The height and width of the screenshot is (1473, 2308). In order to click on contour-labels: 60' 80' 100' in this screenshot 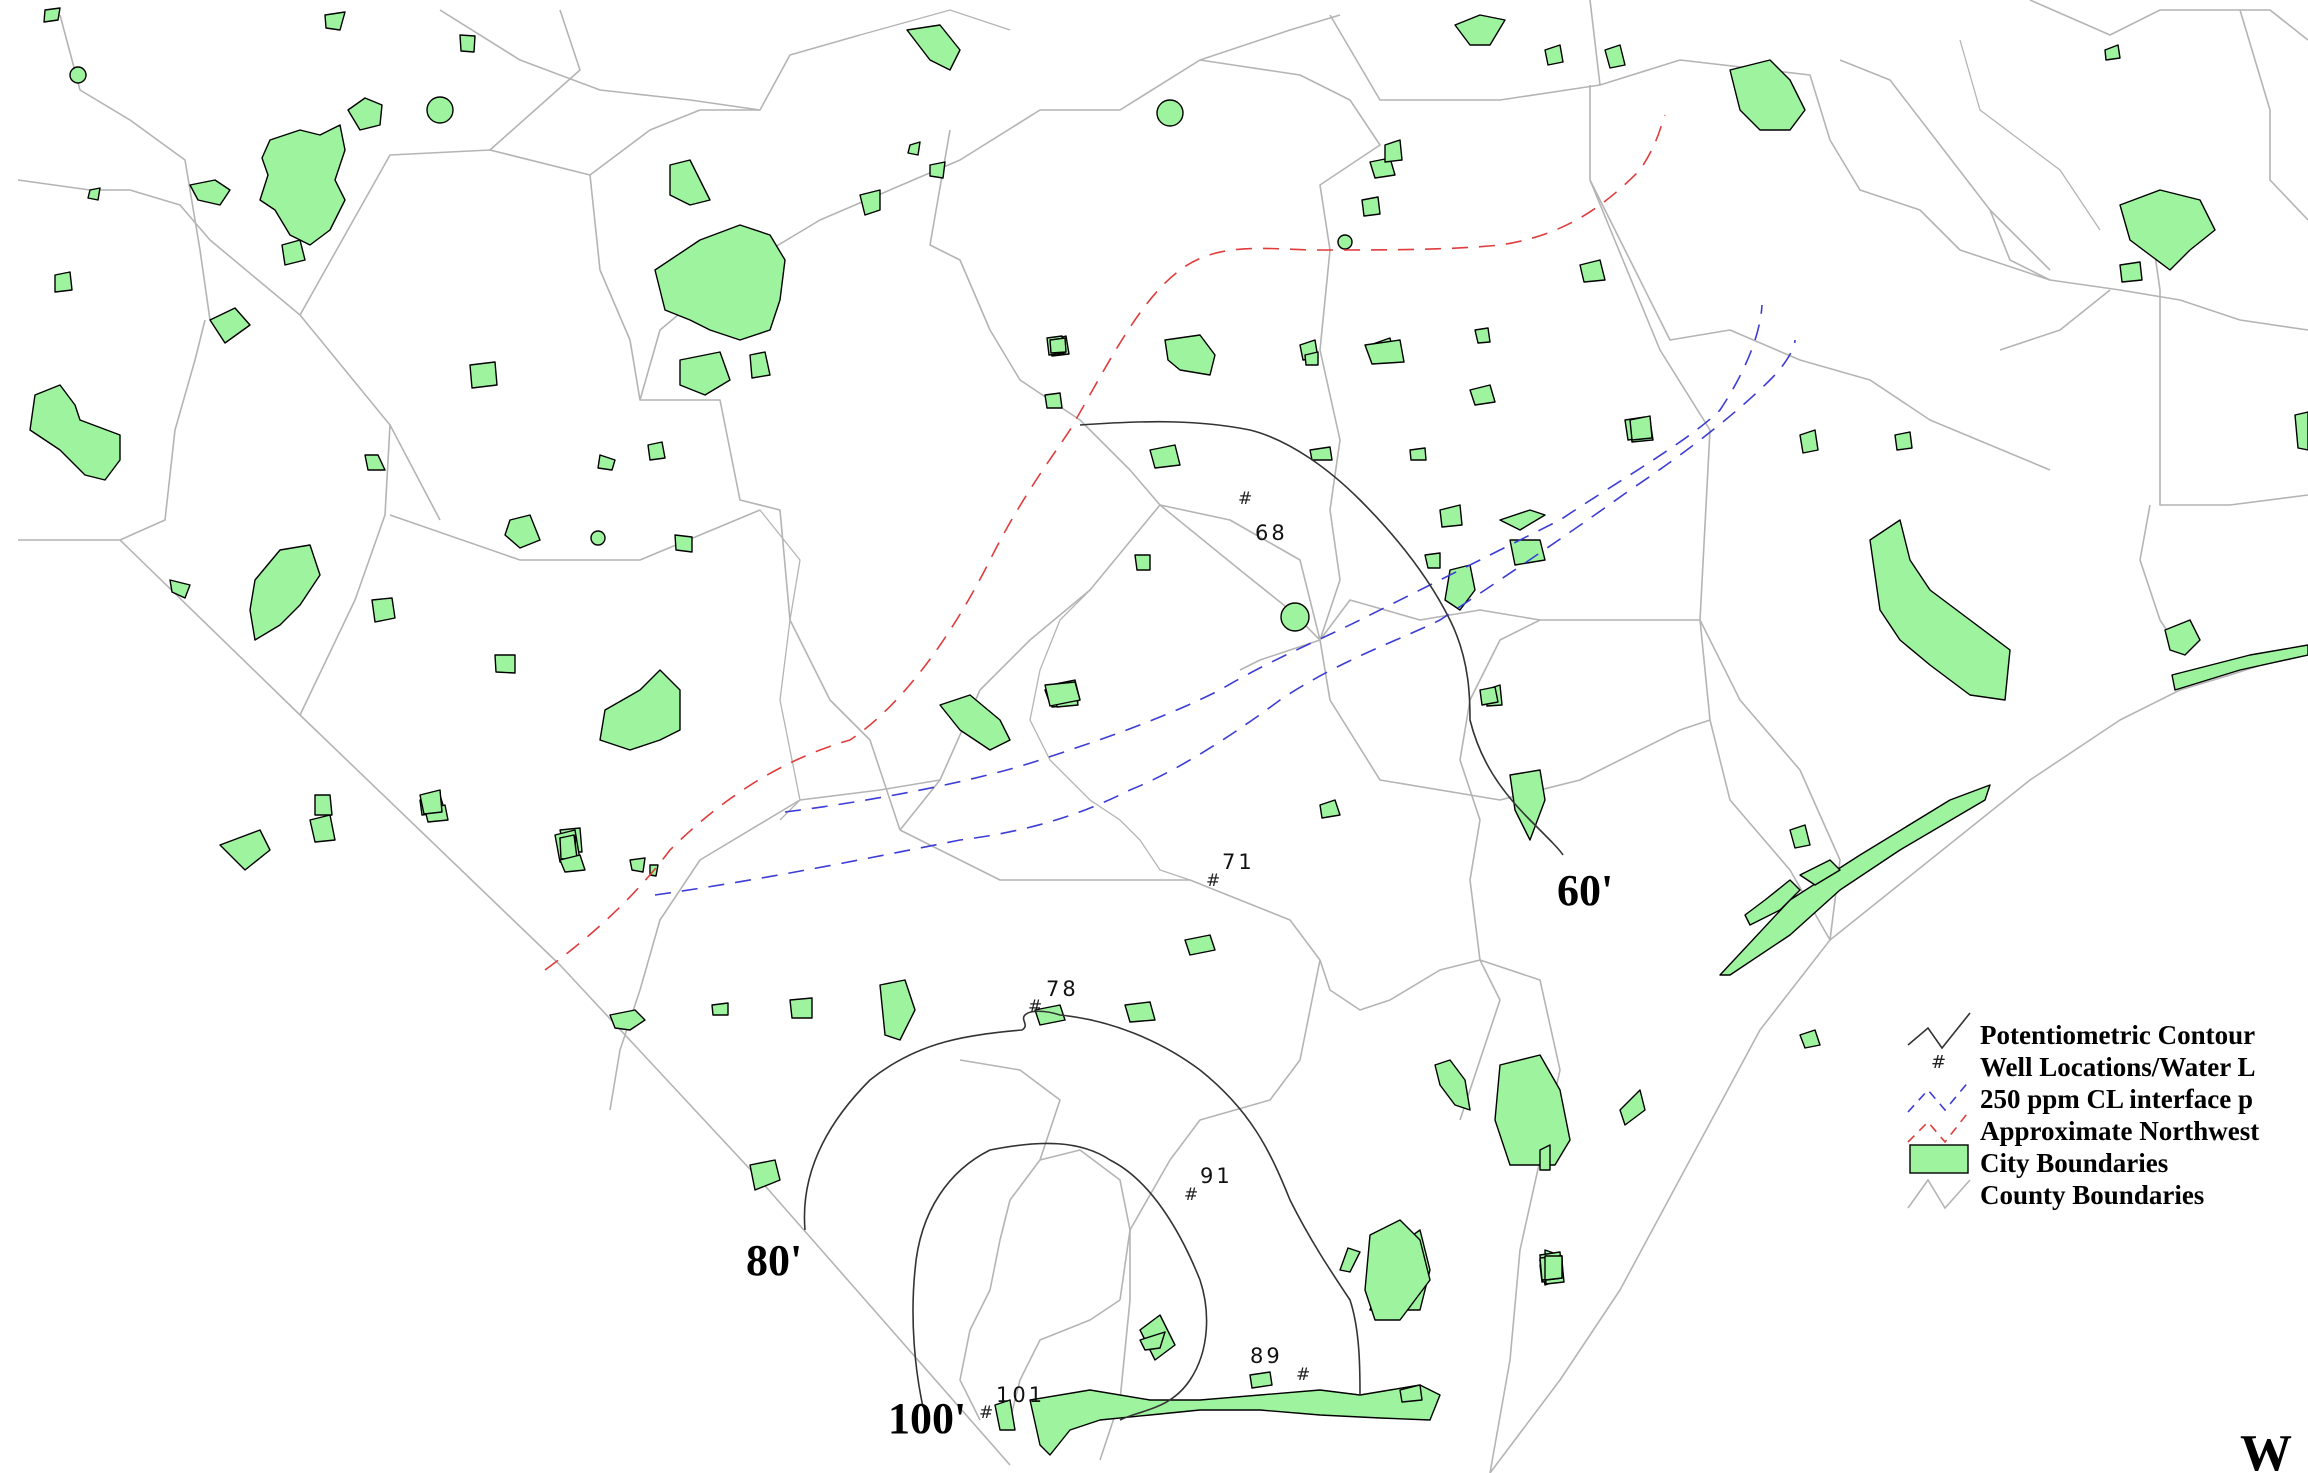, I will do `click(1179, 1154)`.